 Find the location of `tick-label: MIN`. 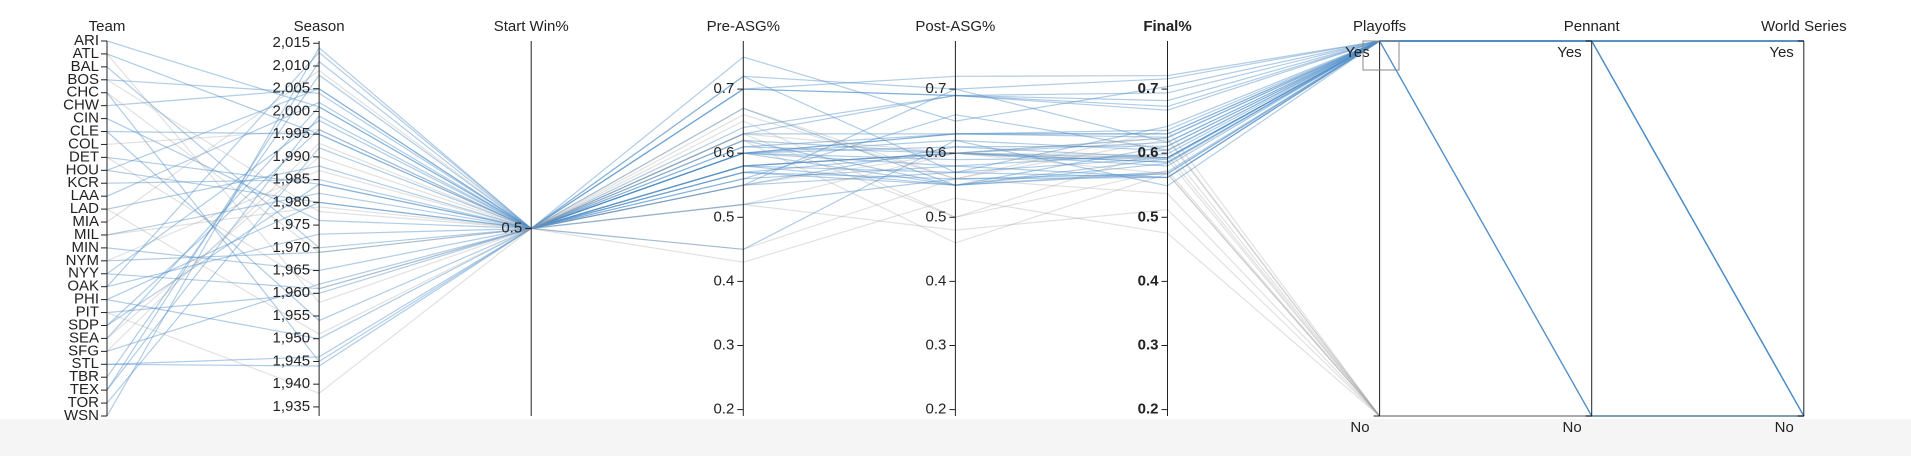

tick-label: MIN is located at coordinates (86, 247).